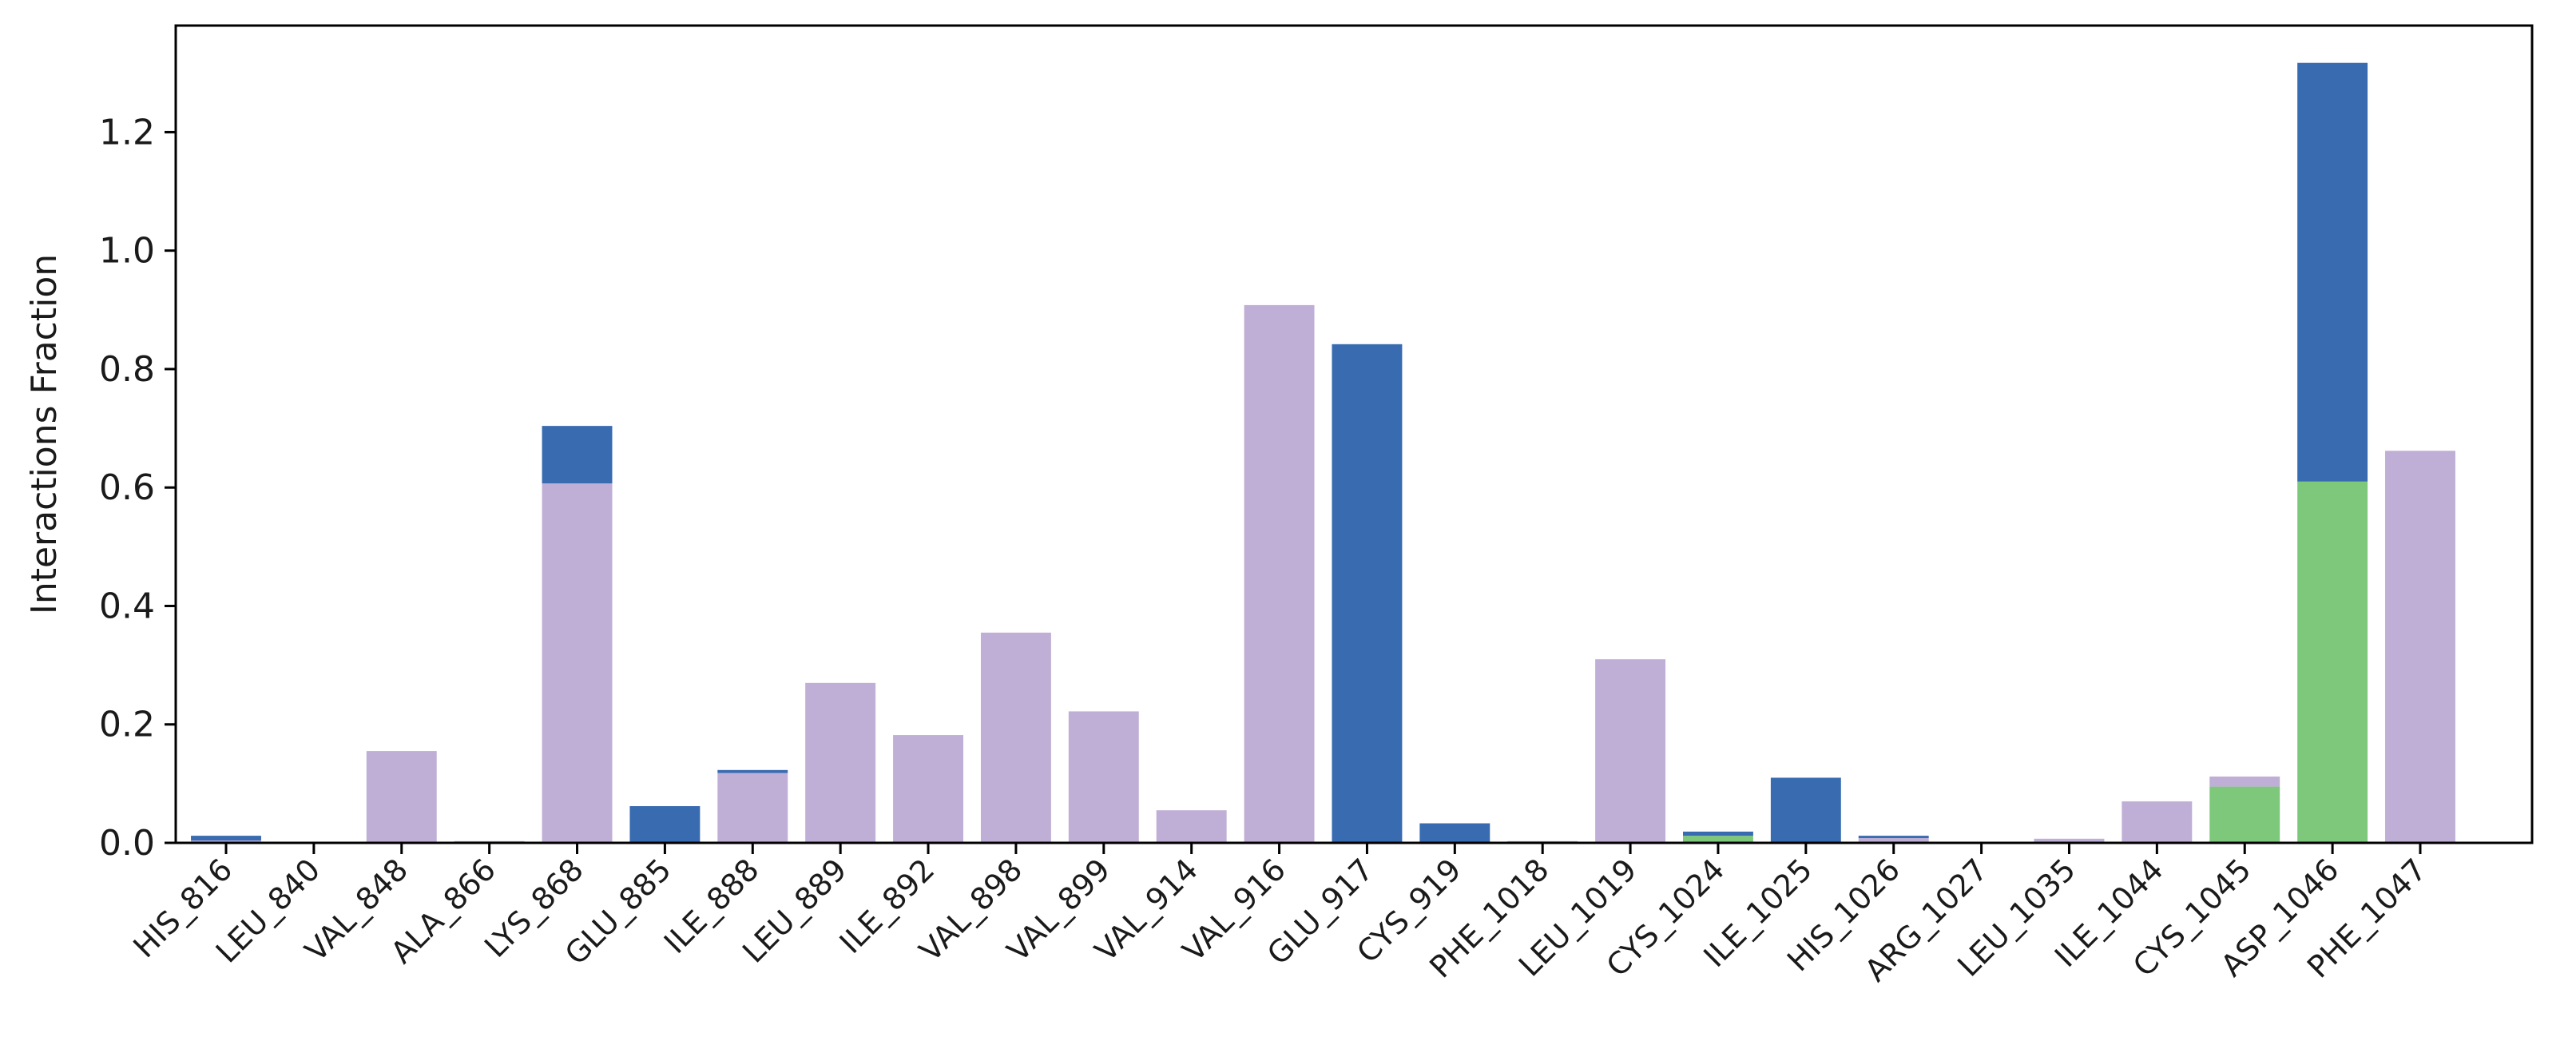 The image size is (2576, 1037). What do you see at coordinates (1718, 840) in the screenshot?
I see `bar-cys-1024-green` at bounding box center [1718, 840].